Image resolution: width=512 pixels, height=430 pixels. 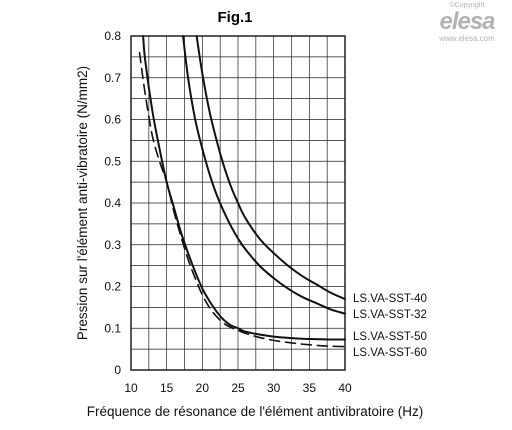 What do you see at coordinates (112, 287) in the screenshot?
I see `y-tick-label: 0.2` at bounding box center [112, 287].